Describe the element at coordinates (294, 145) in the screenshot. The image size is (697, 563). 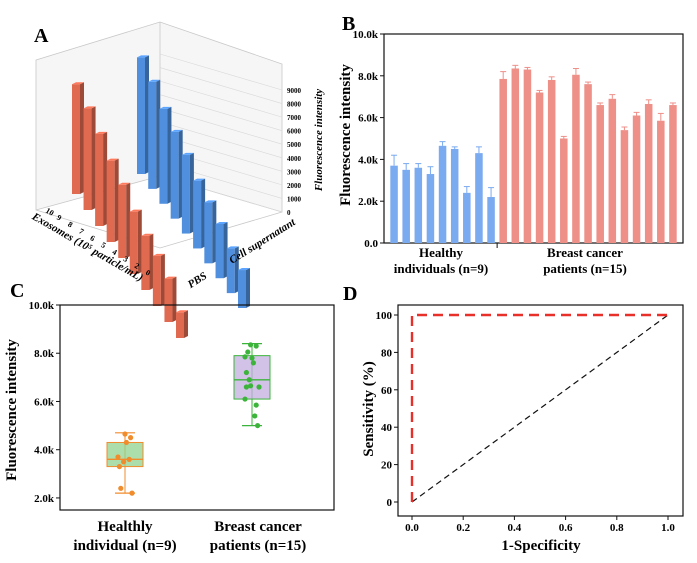
I see `a-z-tick-label: 5000` at that location.